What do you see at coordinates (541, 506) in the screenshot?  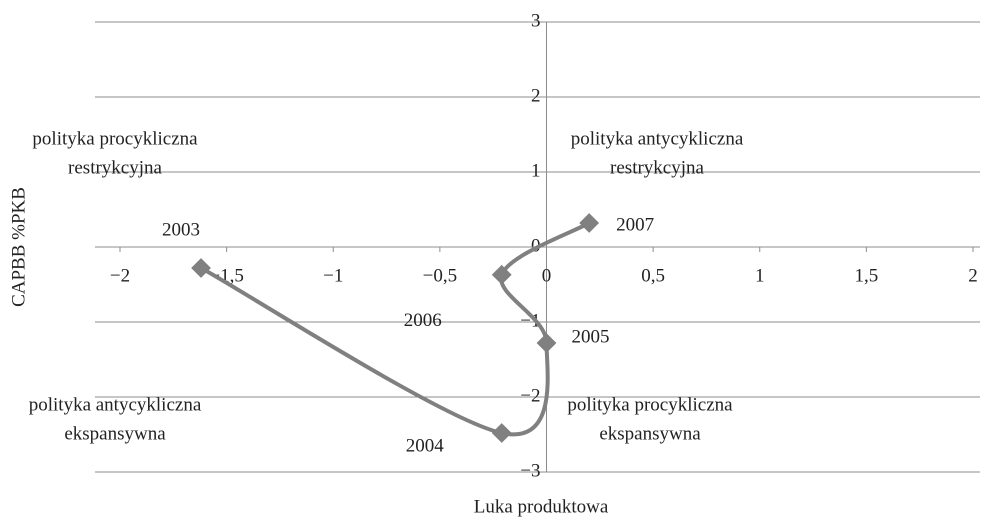 I see `x-axis-title: Luka produktowa` at bounding box center [541, 506].